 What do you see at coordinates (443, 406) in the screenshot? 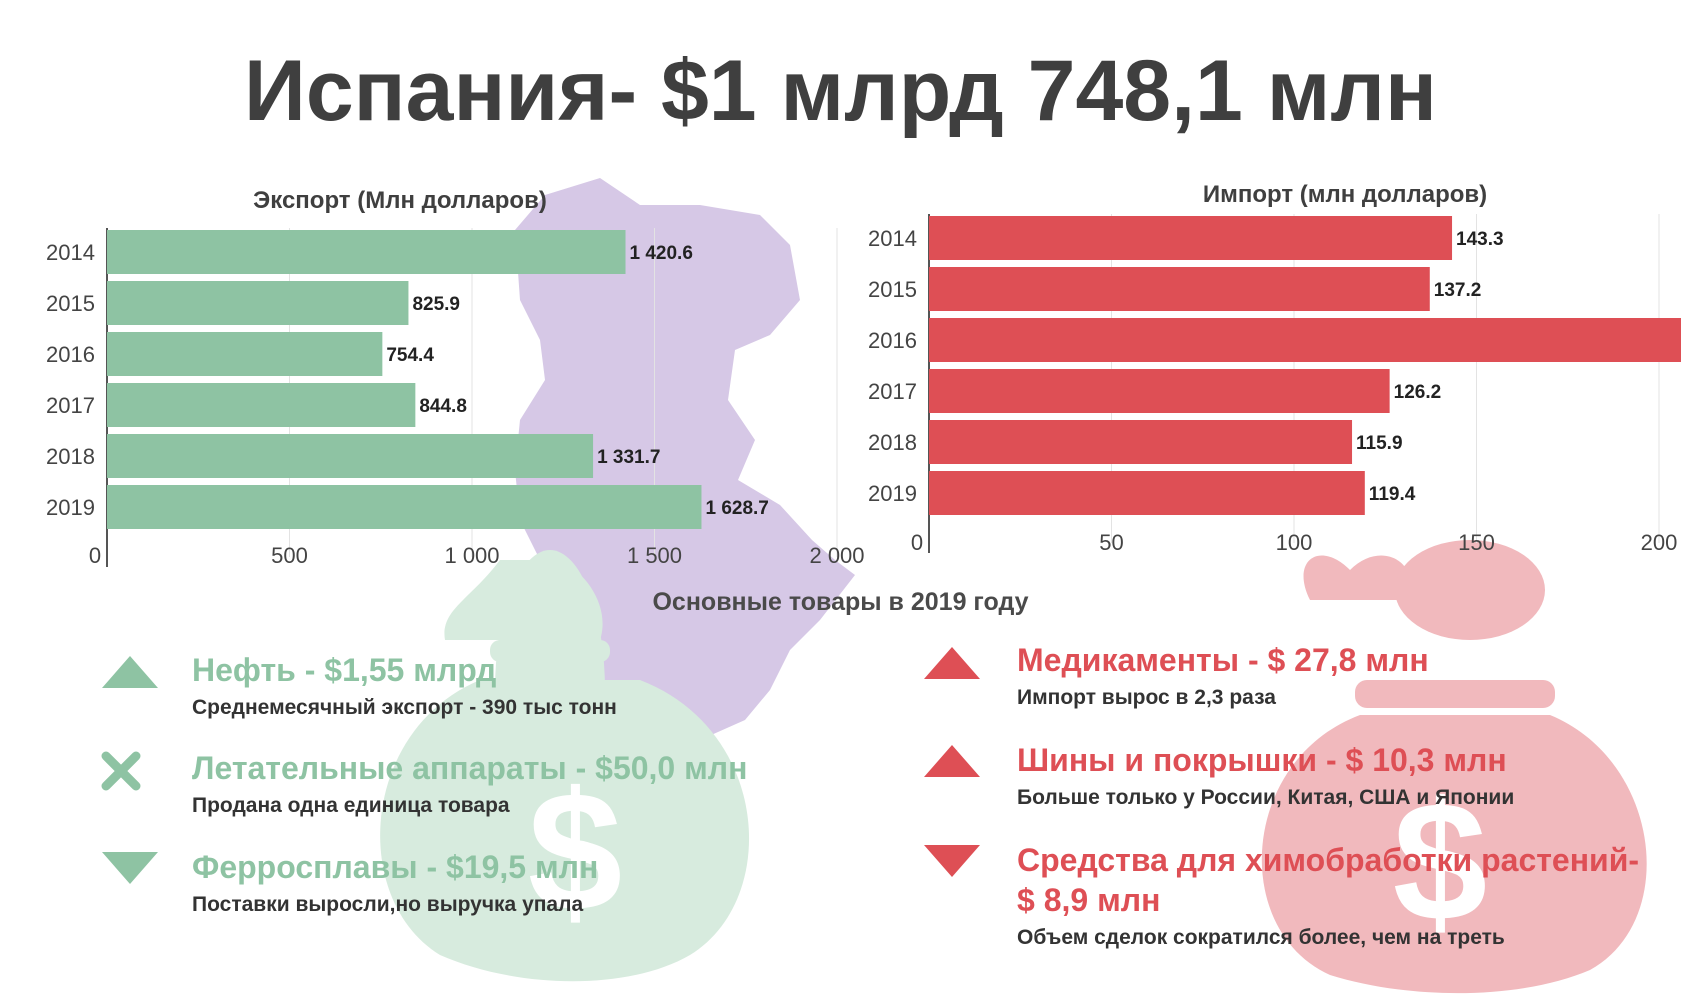
I see `export-value-label: 844.8` at bounding box center [443, 406].